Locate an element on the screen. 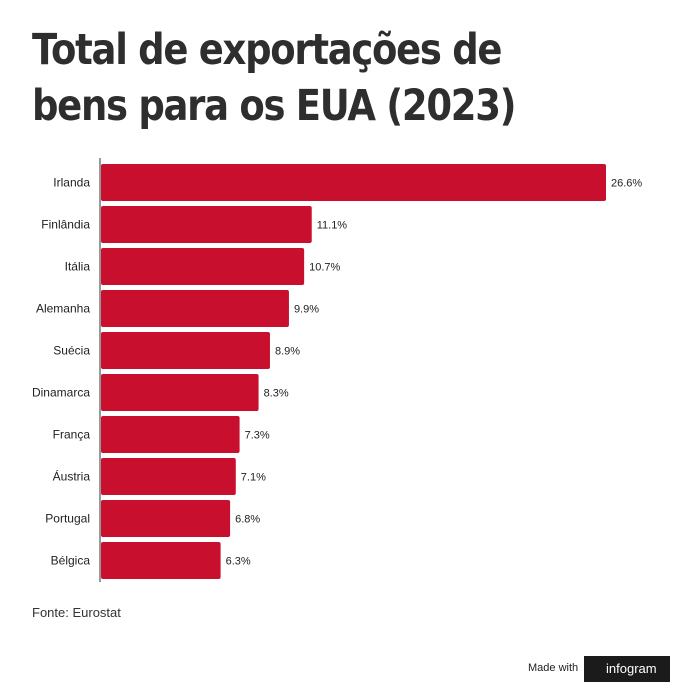  category-label: Suécia is located at coordinates (71, 351).